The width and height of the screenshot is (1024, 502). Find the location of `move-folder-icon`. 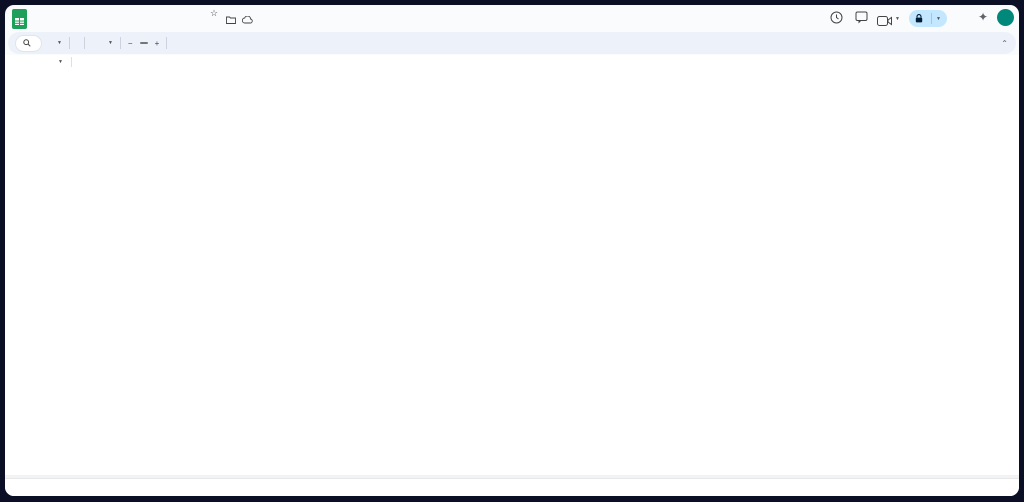

move-folder-icon is located at coordinates (231, 20).